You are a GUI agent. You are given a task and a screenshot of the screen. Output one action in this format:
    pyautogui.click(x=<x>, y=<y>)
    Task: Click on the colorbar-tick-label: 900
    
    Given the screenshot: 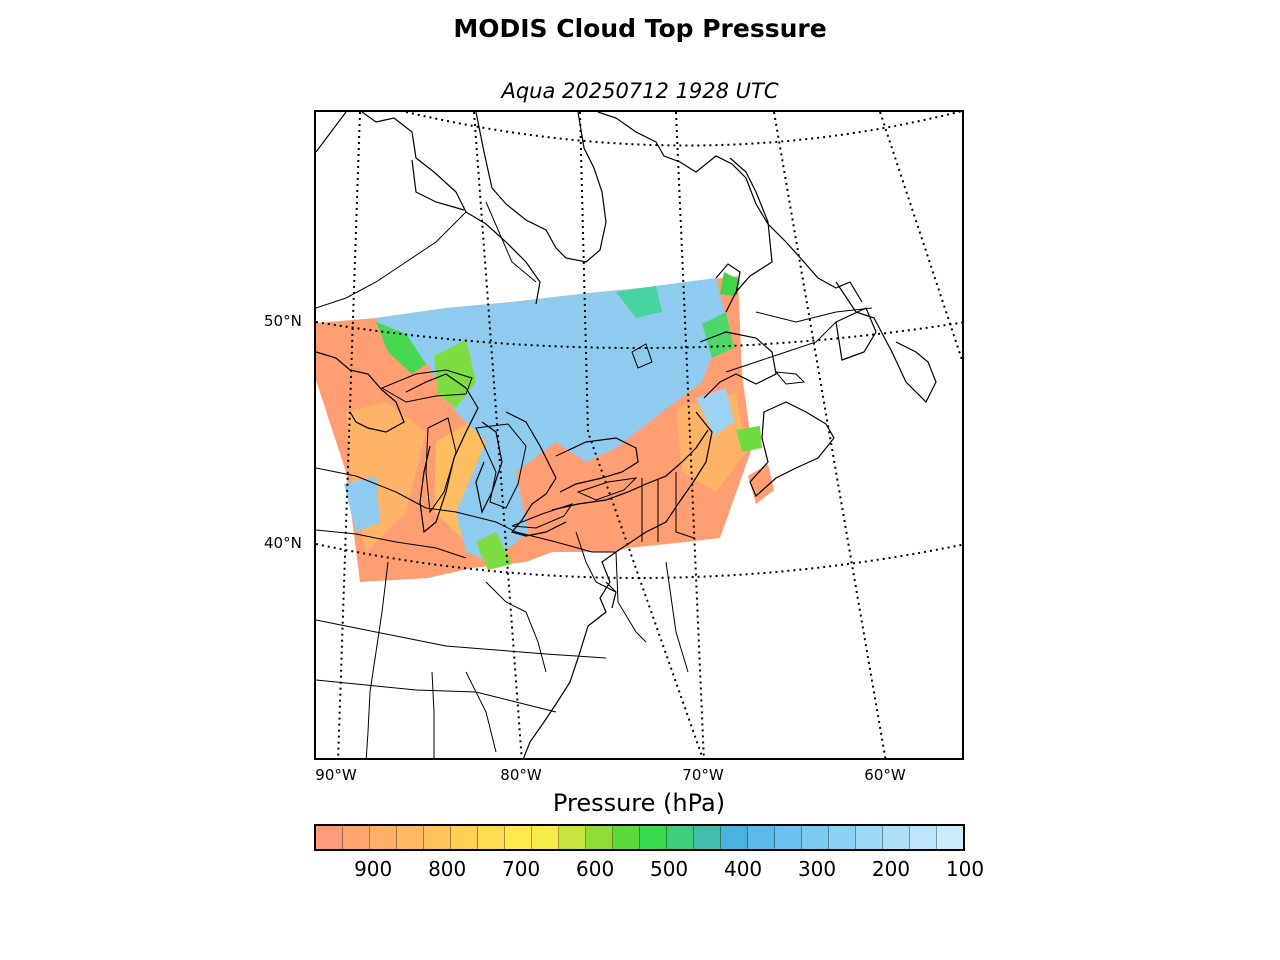 What is the action you would take?
    pyautogui.click(x=373, y=869)
    